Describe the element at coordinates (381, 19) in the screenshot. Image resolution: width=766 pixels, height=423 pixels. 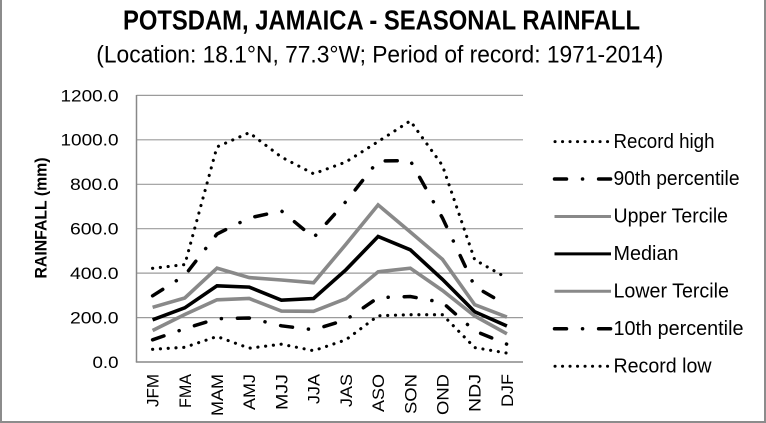
I see `svg-text:POTSDAM, JAMAICA - SEASONAL RA: POTSDAM, JAMAICA - SEASONAL RAINFALL` at that location.